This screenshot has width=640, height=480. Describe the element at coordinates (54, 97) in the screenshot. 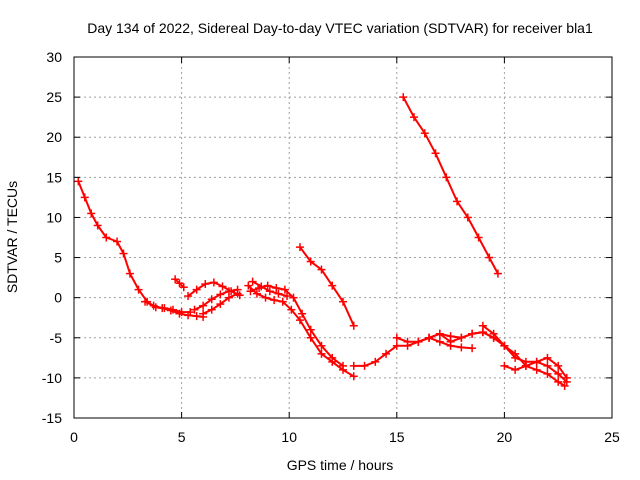

I see `y-tick-label: 25` at that location.